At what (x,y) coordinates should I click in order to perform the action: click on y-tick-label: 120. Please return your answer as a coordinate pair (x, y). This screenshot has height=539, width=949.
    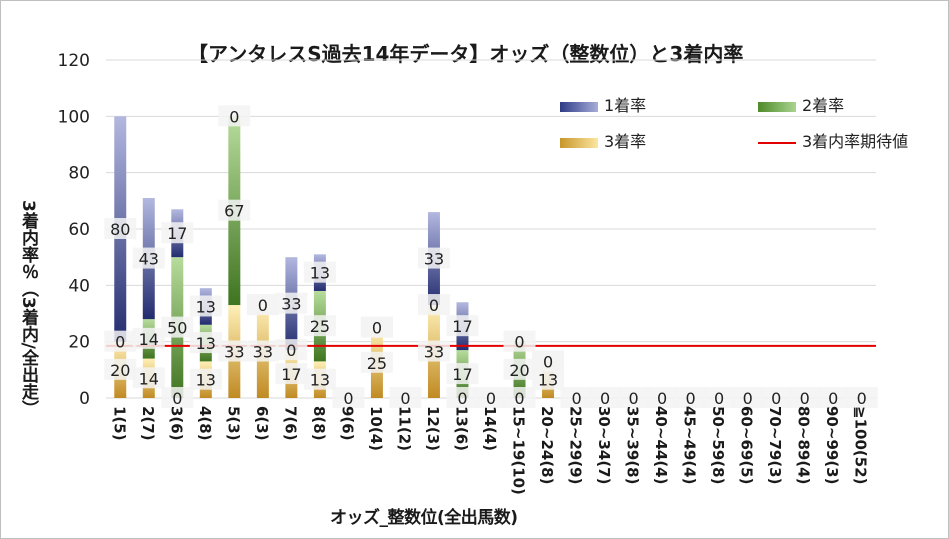
    Looking at the image, I should click on (74, 61).